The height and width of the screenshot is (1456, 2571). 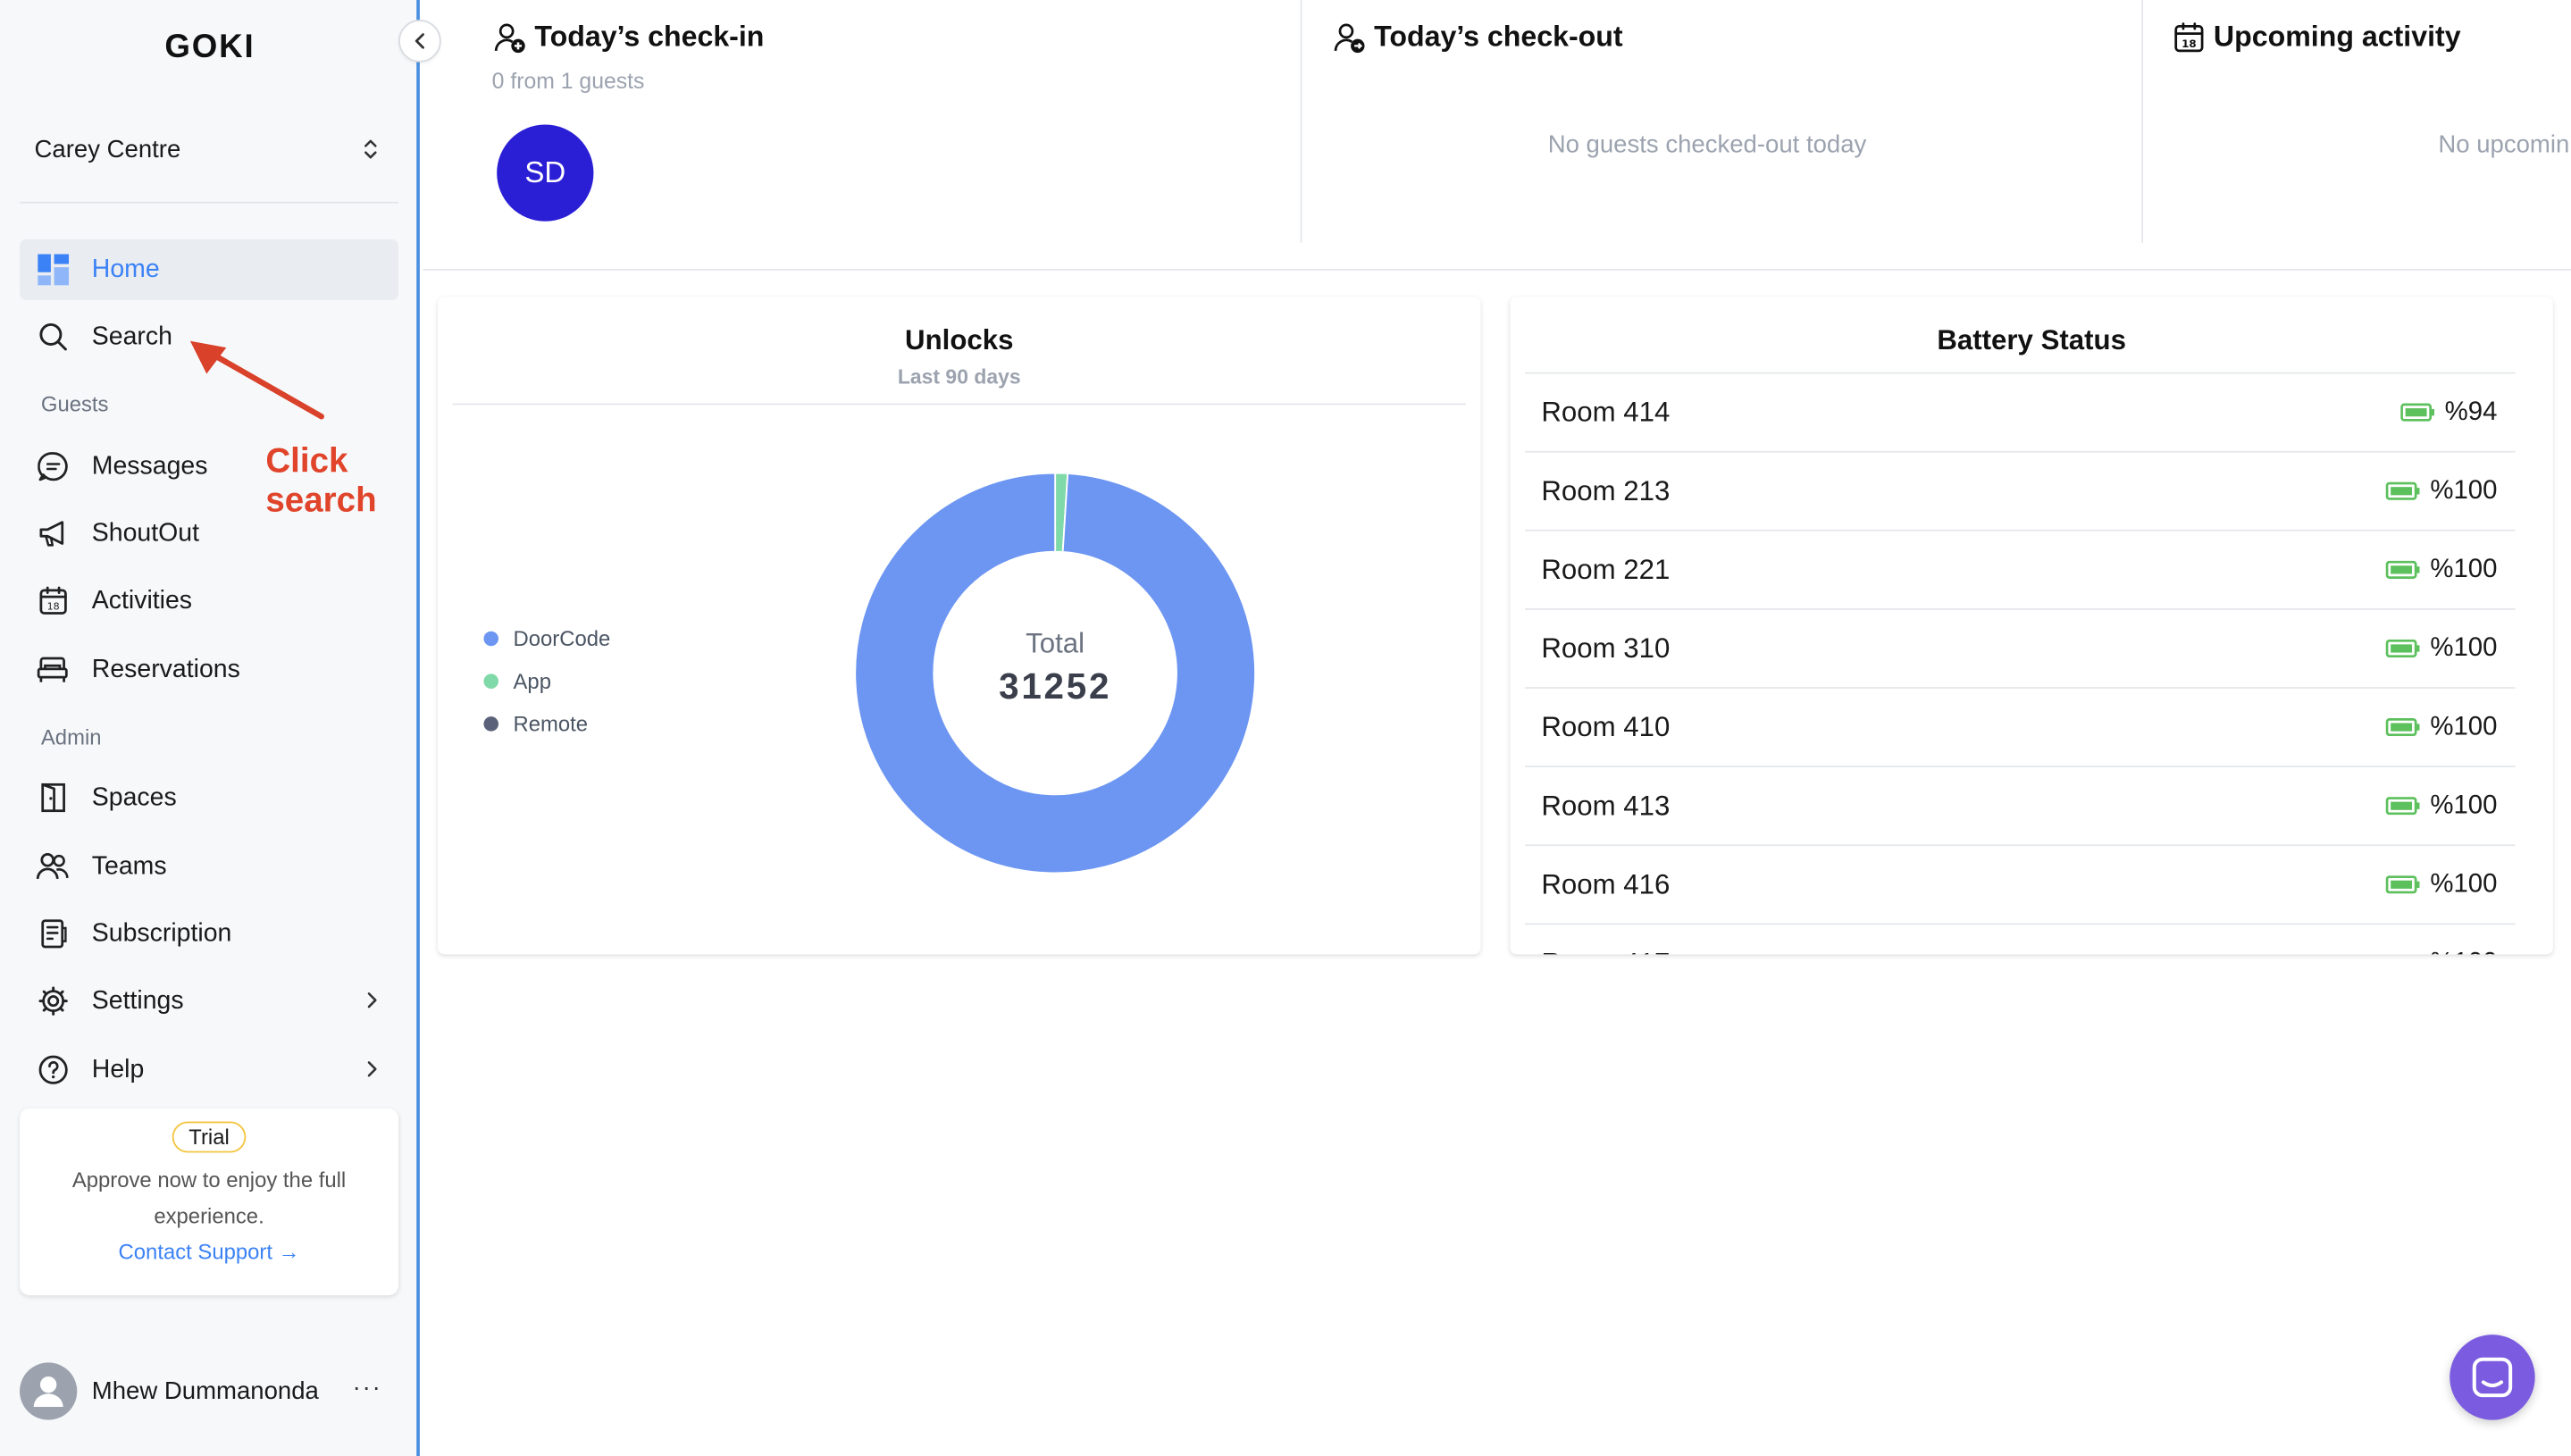 What do you see at coordinates (1606, 726) in the screenshot?
I see `room-name: Room 410` at bounding box center [1606, 726].